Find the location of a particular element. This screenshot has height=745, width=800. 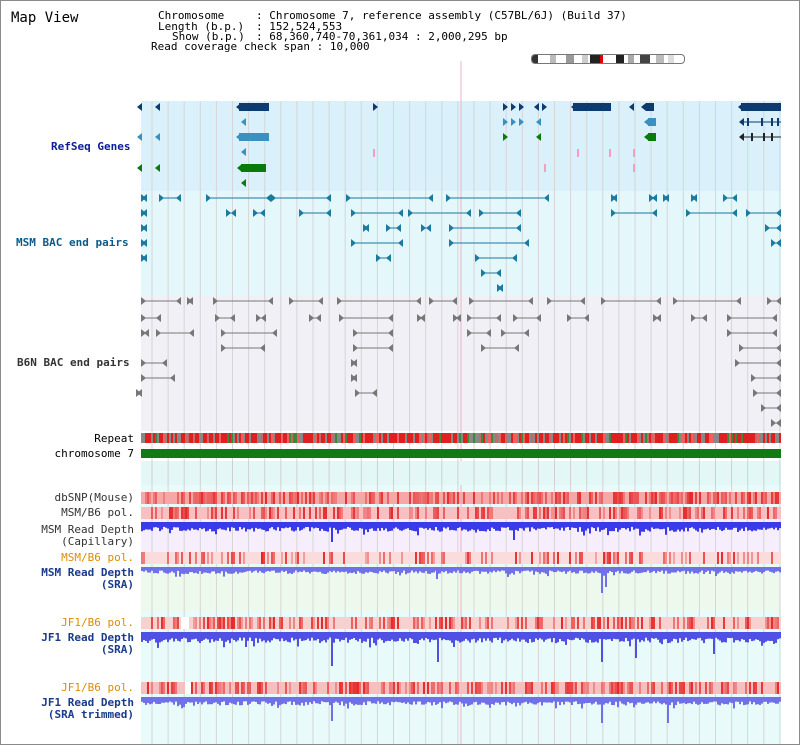

depth-spike is located at coordinates (438, 647).